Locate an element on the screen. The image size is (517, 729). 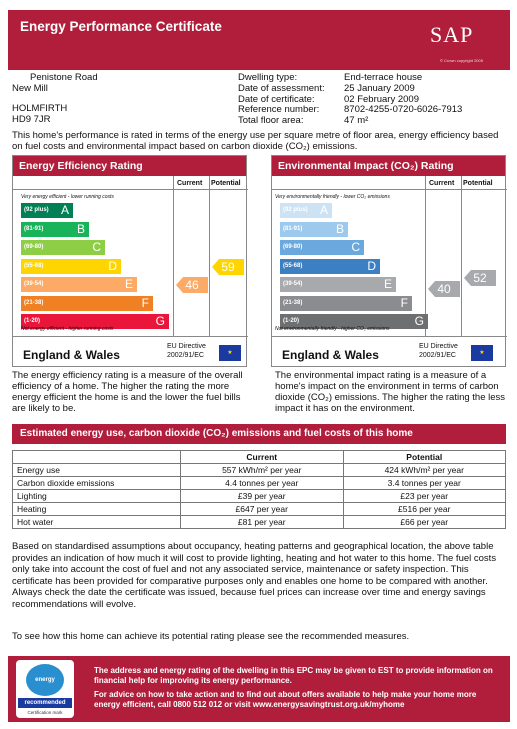
row-potential: £23 per year is located at coordinates (424, 496).